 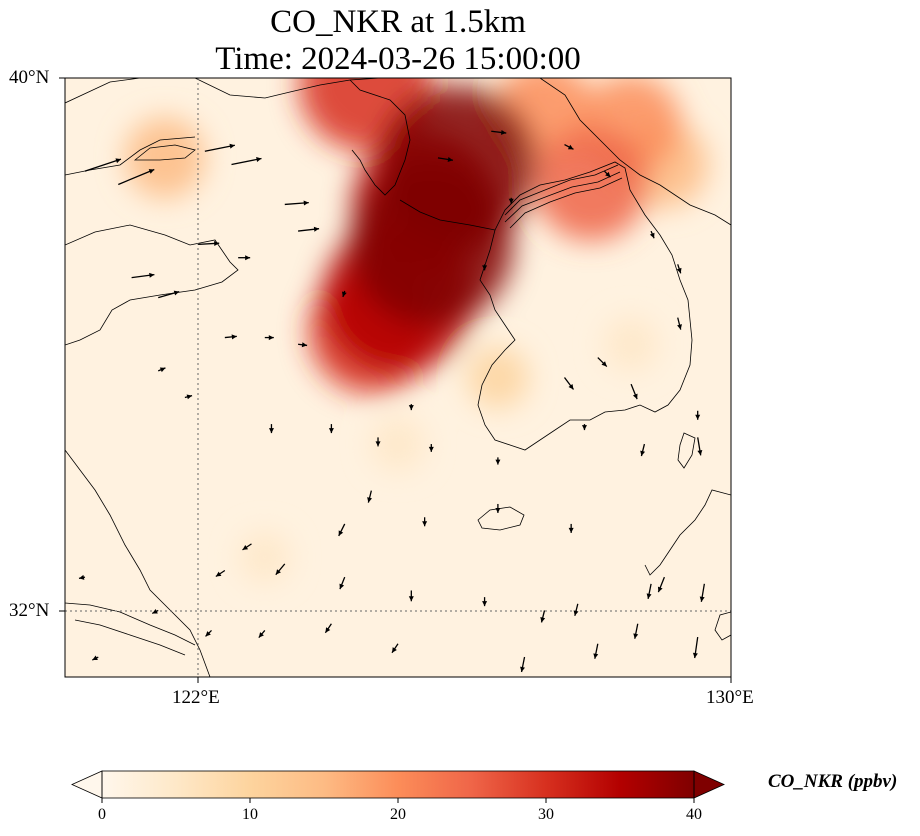 I want to click on colorbar-min-extend, so click(x=87, y=784).